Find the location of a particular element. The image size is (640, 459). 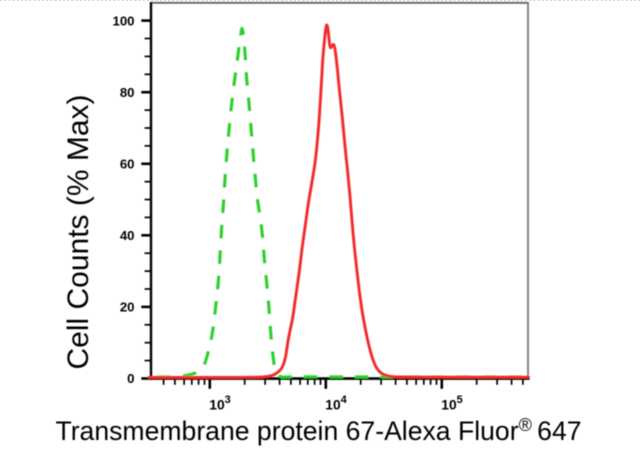

svg-text: 20 is located at coordinates (127, 307).